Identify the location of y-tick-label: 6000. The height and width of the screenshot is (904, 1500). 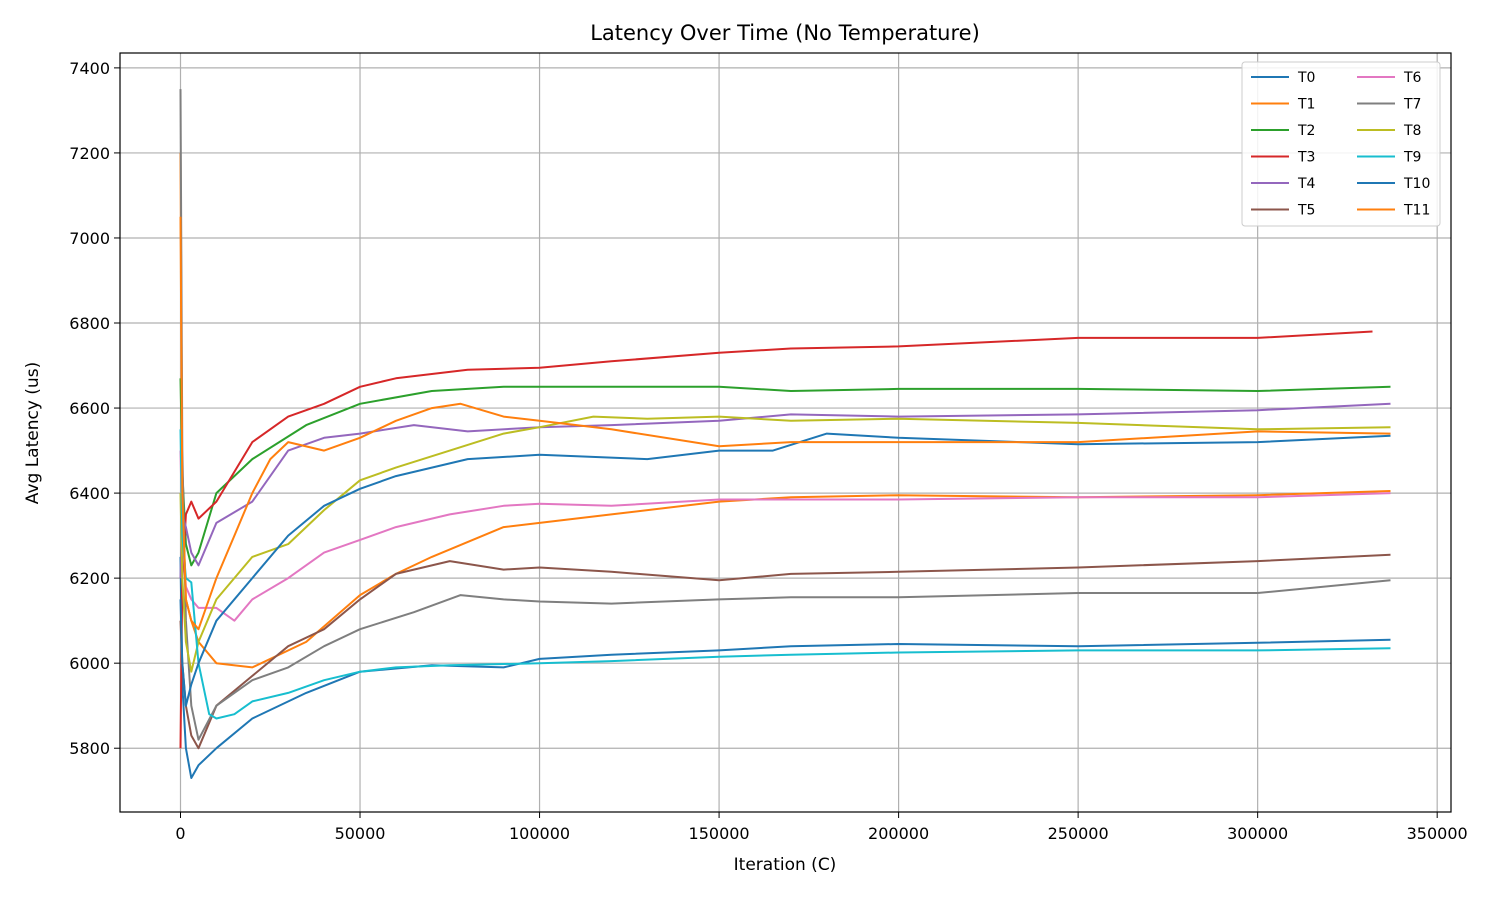
(89, 663).